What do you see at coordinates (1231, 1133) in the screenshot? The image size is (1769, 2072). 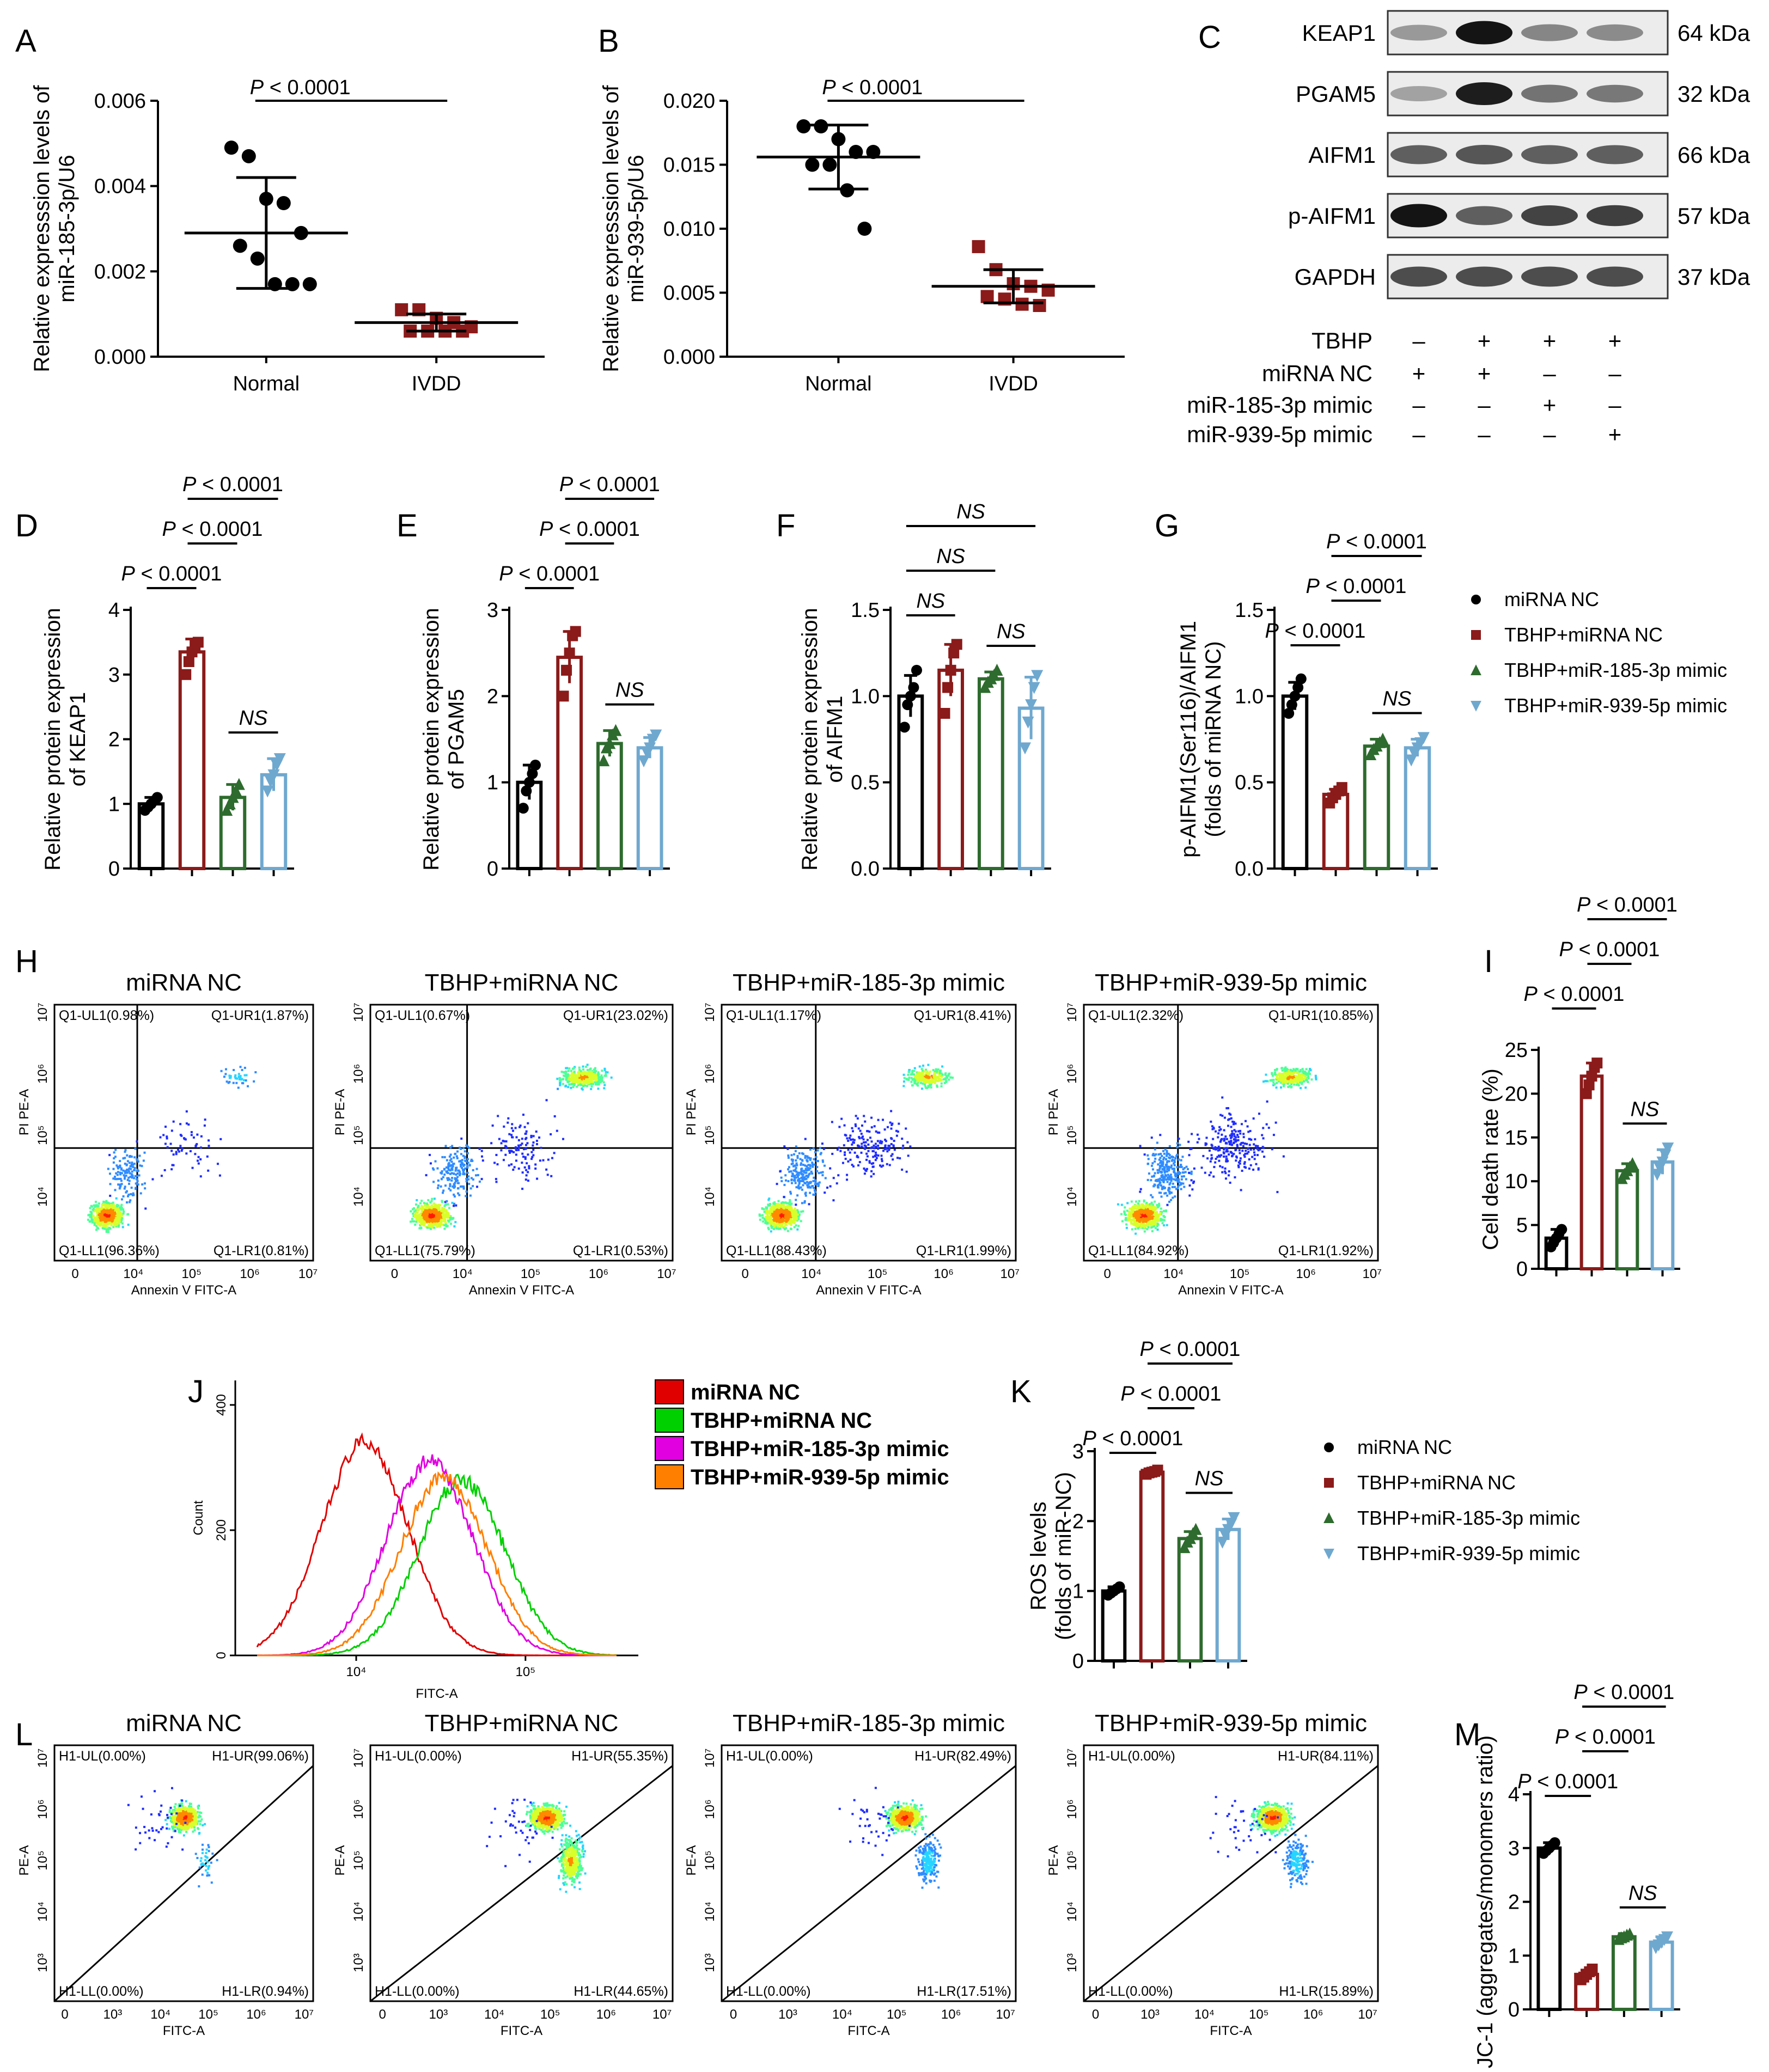 I see `plot-frame` at bounding box center [1231, 1133].